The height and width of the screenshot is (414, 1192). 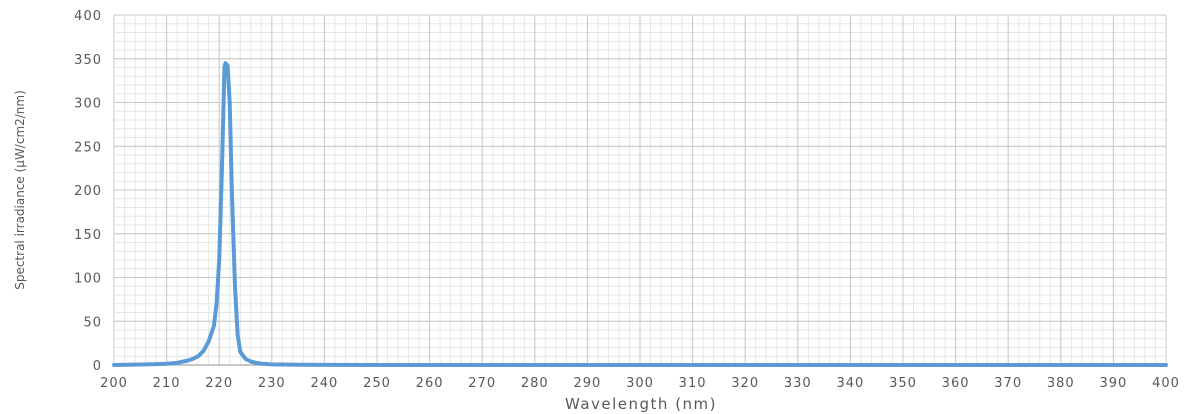 I want to click on x-tick-label: 360, so click(x=956, y=383).